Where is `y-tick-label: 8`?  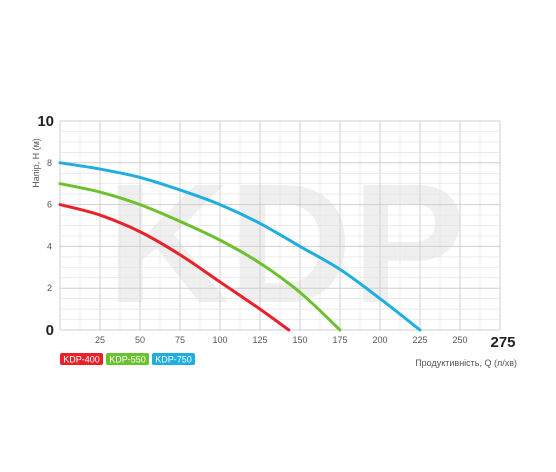
y-tick-label: 8 is located at coordinates (49, 163).